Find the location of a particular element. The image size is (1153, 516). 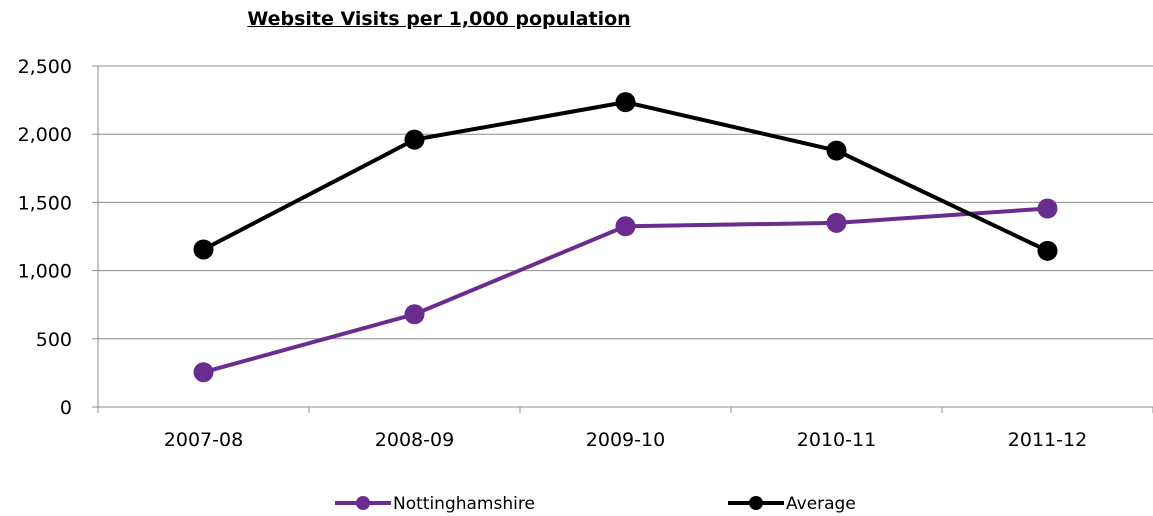

x-tick-label: 2007-08 is located at coordinates (203, 440).